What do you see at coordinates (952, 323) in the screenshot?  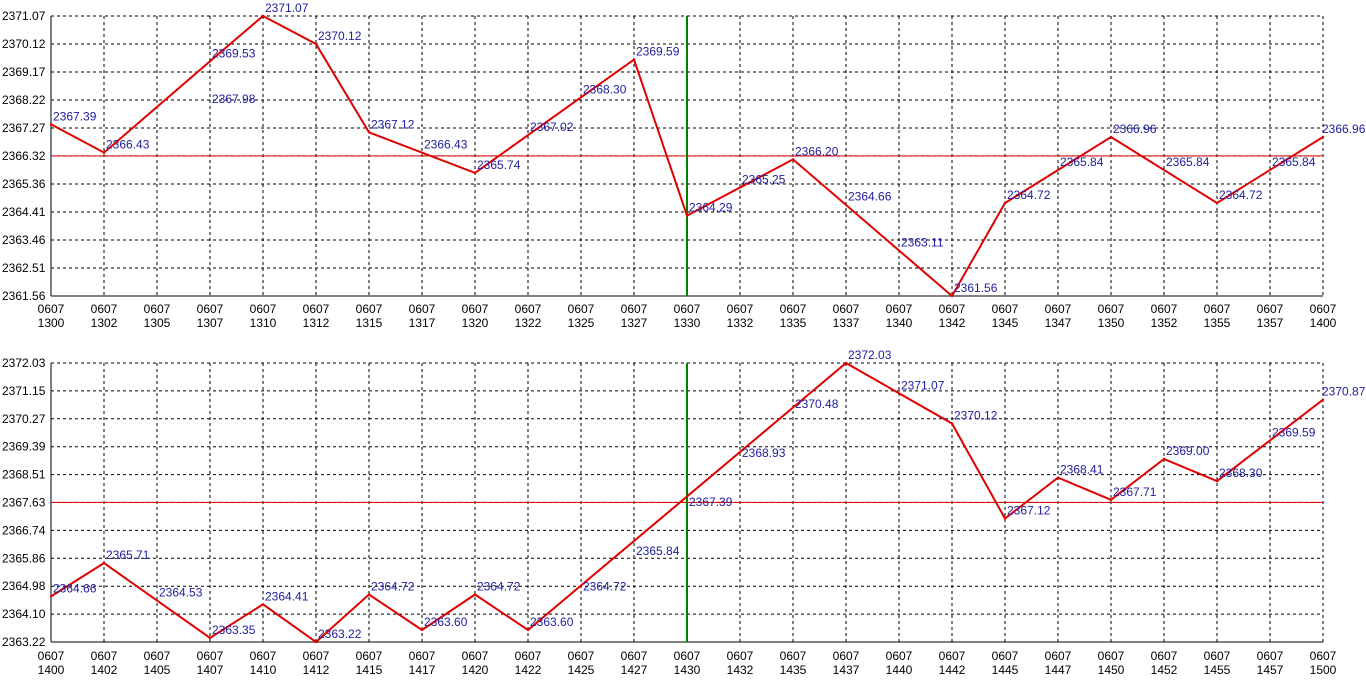 I see `x-tick-label-time: 1342` at bounding box center [952, 323].